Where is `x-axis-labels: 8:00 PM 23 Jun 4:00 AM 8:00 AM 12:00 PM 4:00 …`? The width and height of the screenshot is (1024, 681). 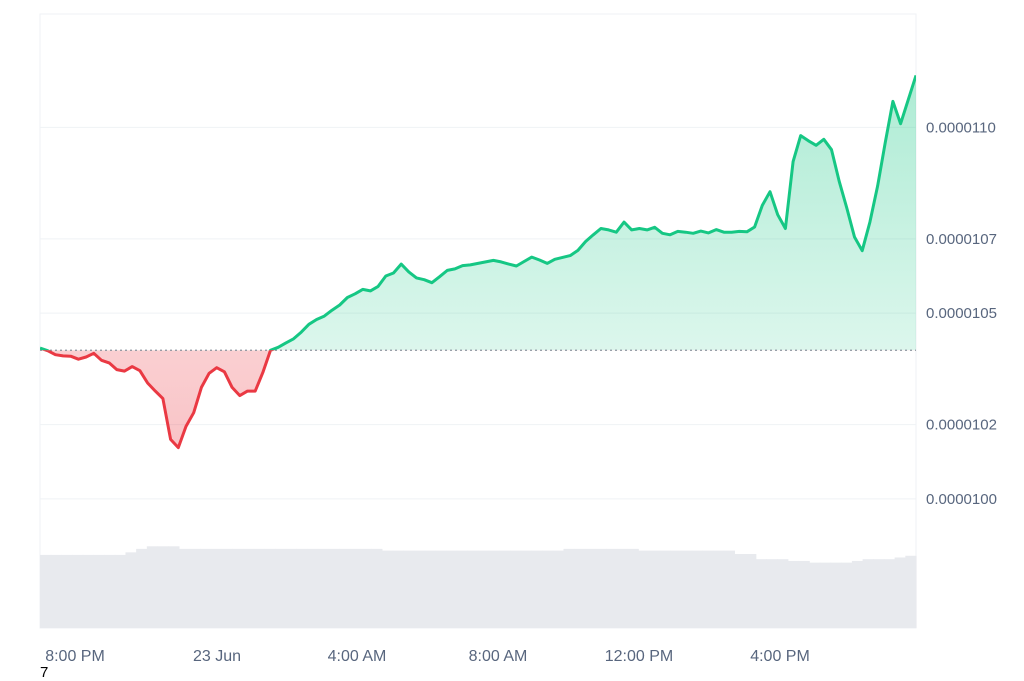 x-axis-labels: 8:00 PM 23 Jun 4:00 AM 8:00 AM 12:00 PM 4:00 … is located at coordinates (427, 656).